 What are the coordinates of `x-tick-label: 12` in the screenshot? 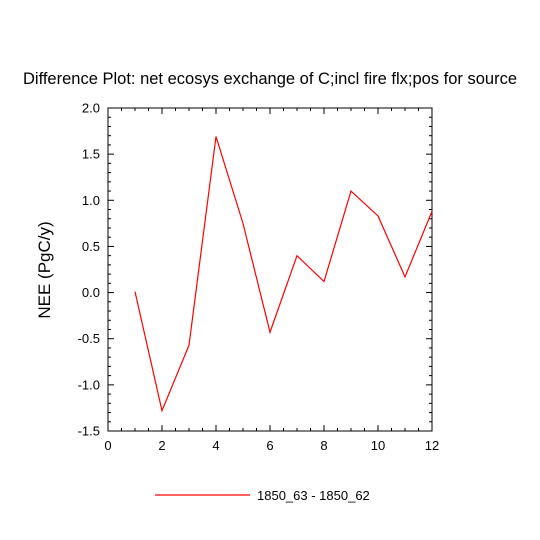 It's located at (432, 445).